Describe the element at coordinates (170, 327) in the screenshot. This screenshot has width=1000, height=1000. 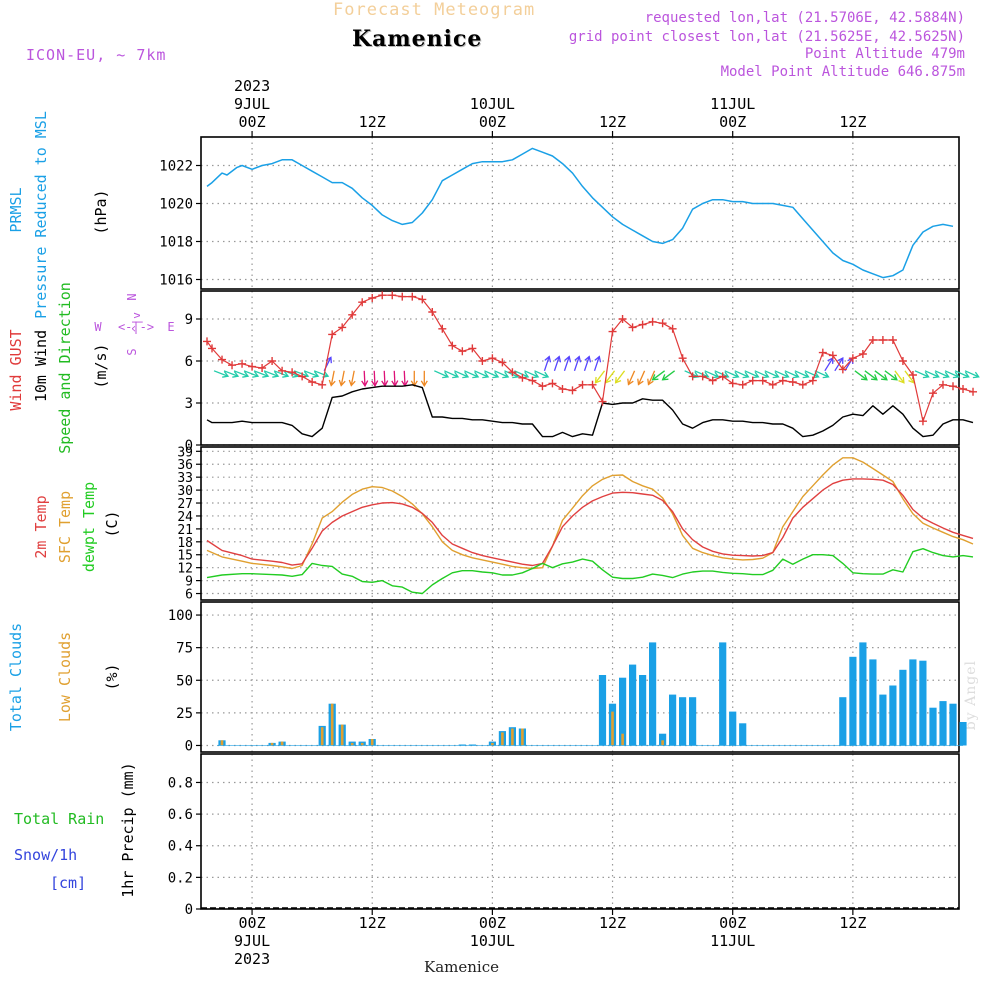
I see `compass-e: E` at that location.